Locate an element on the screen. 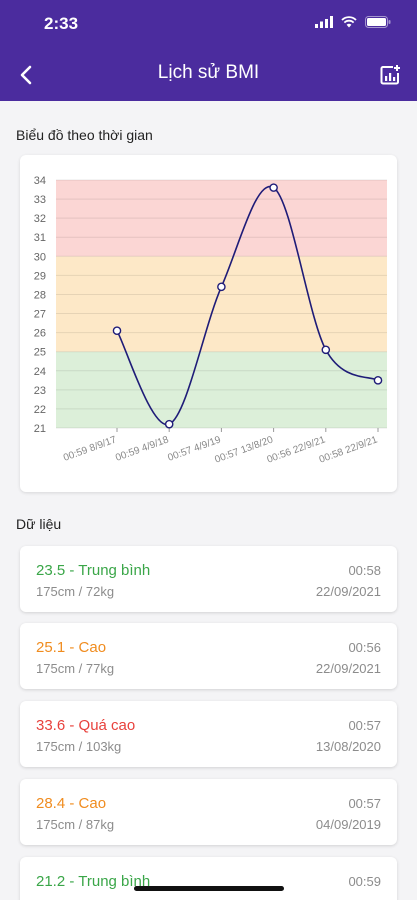 The height and width of the screenshot is (900, 417). add-chart-icon is located at coordinates (390, 75).